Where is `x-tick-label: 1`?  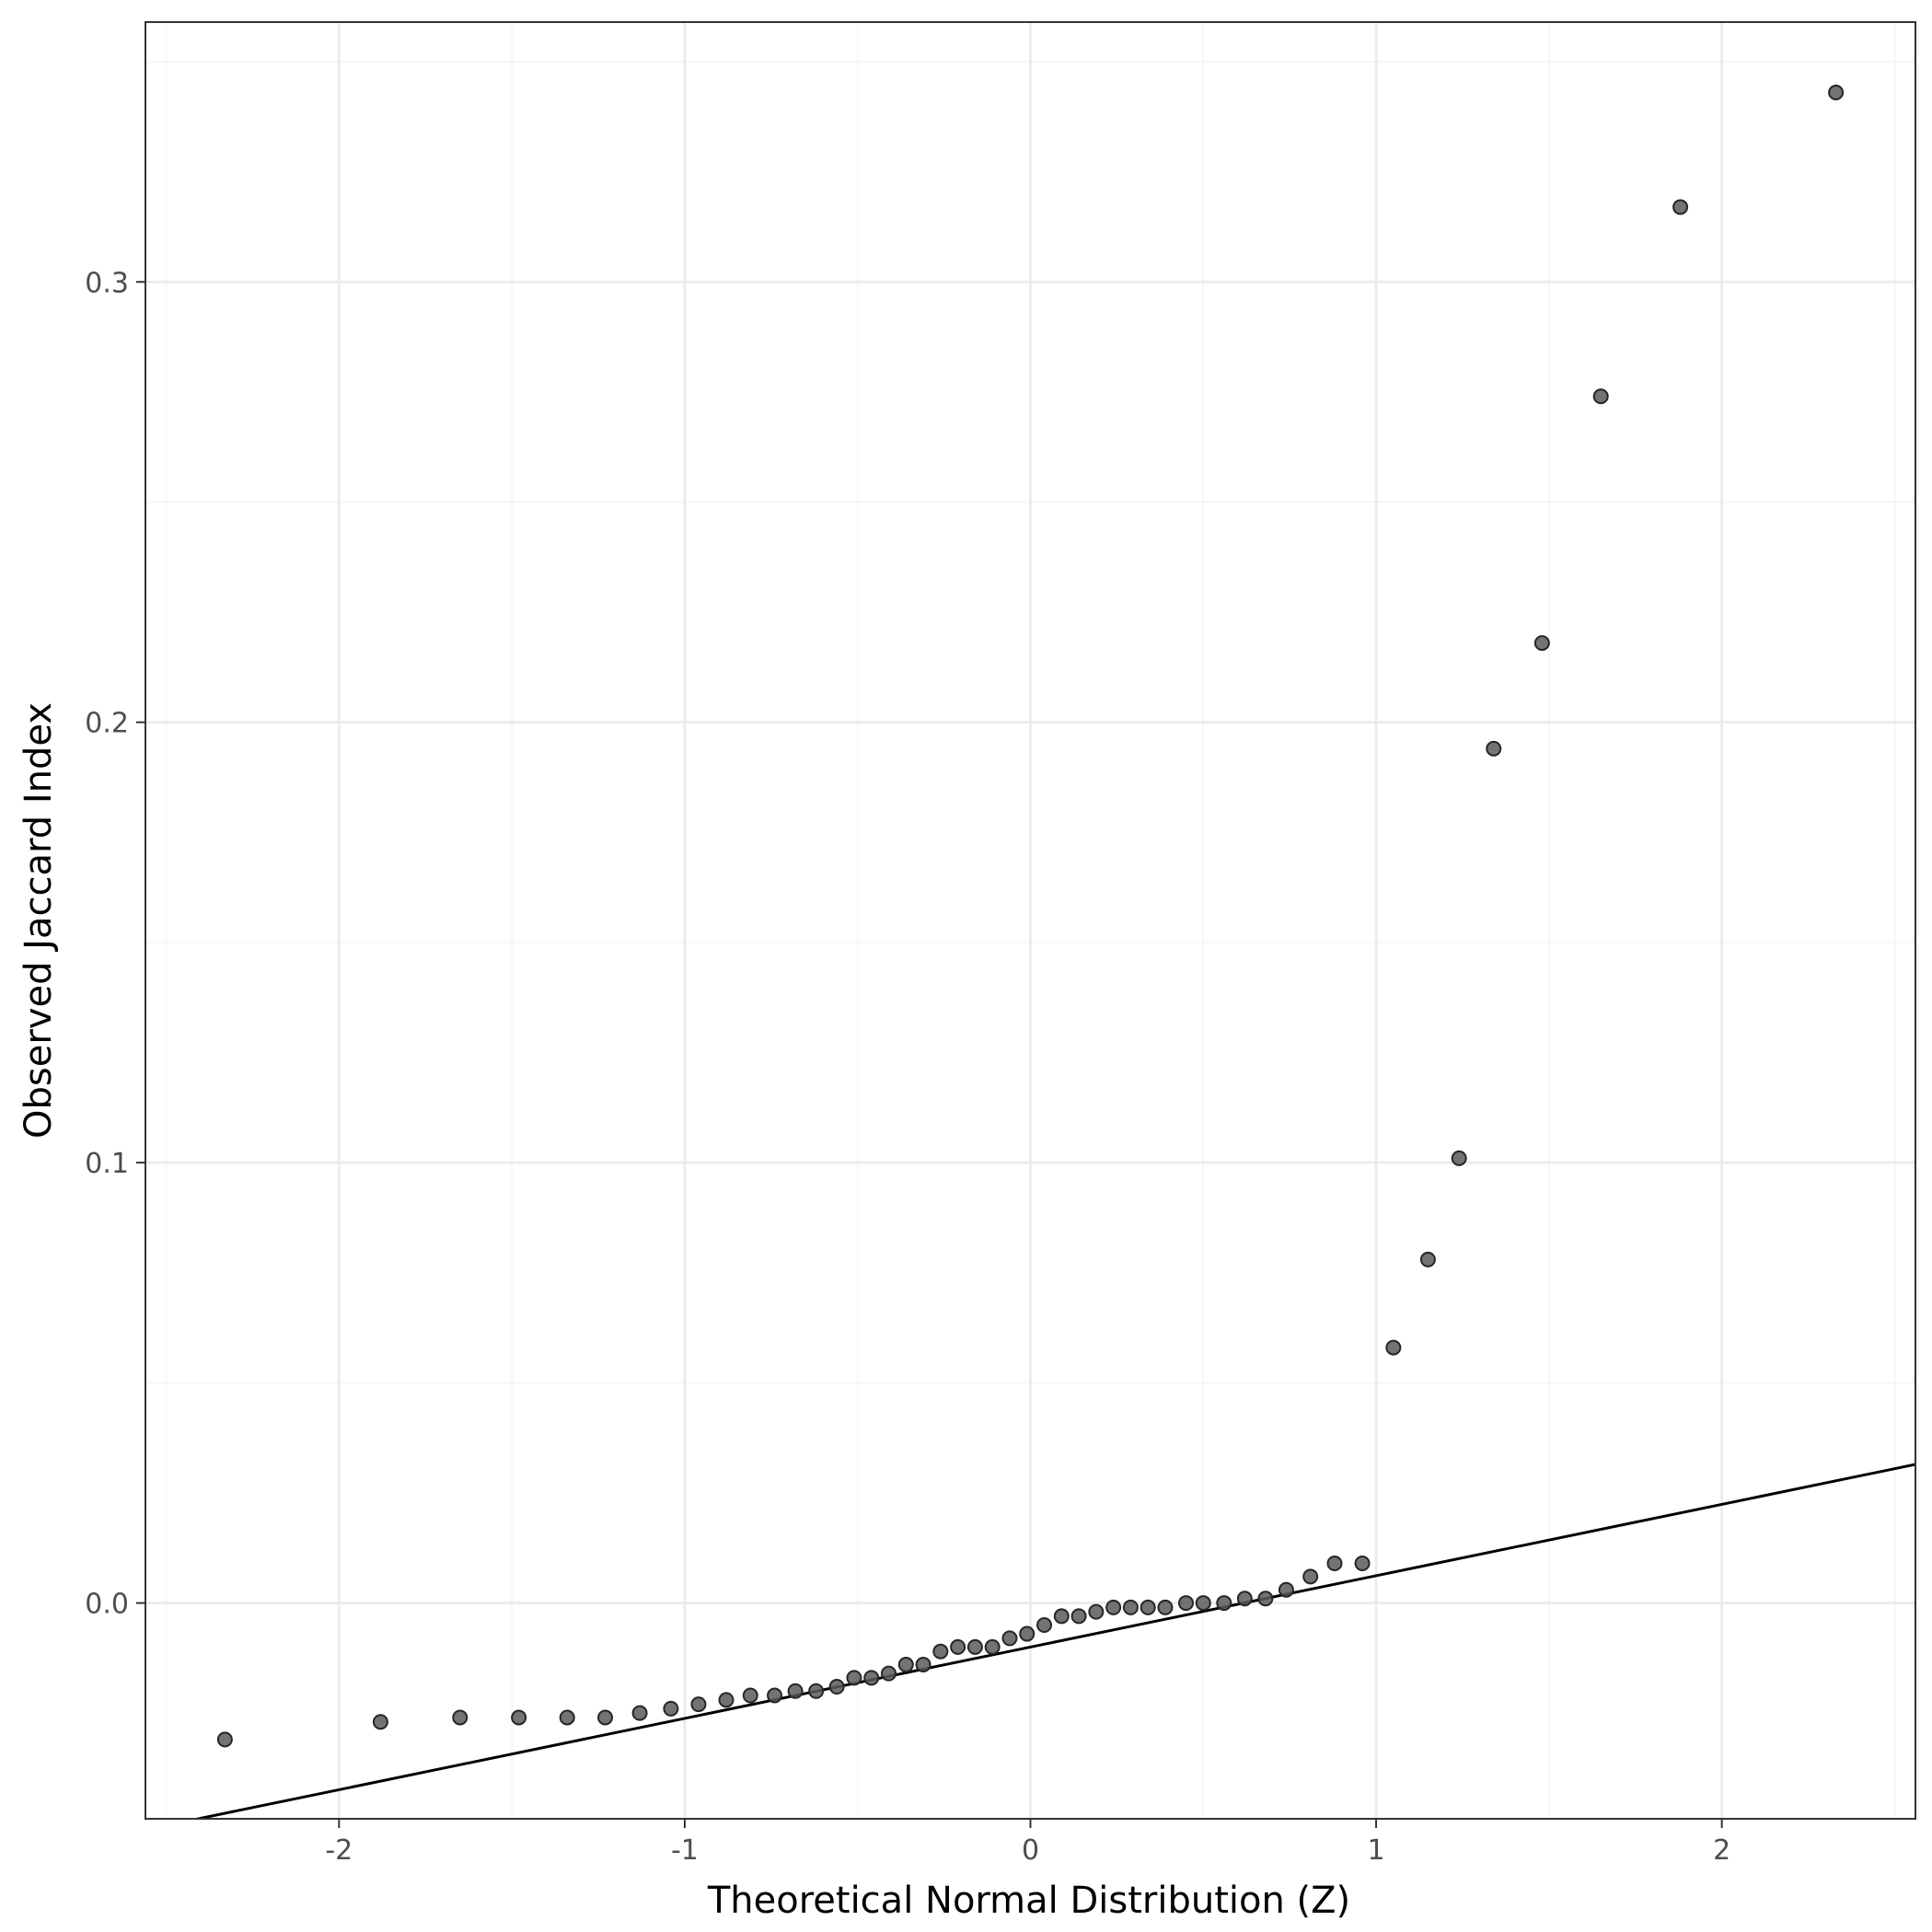 x-tick-label: 1 is located at coordinates (1377, 1851).